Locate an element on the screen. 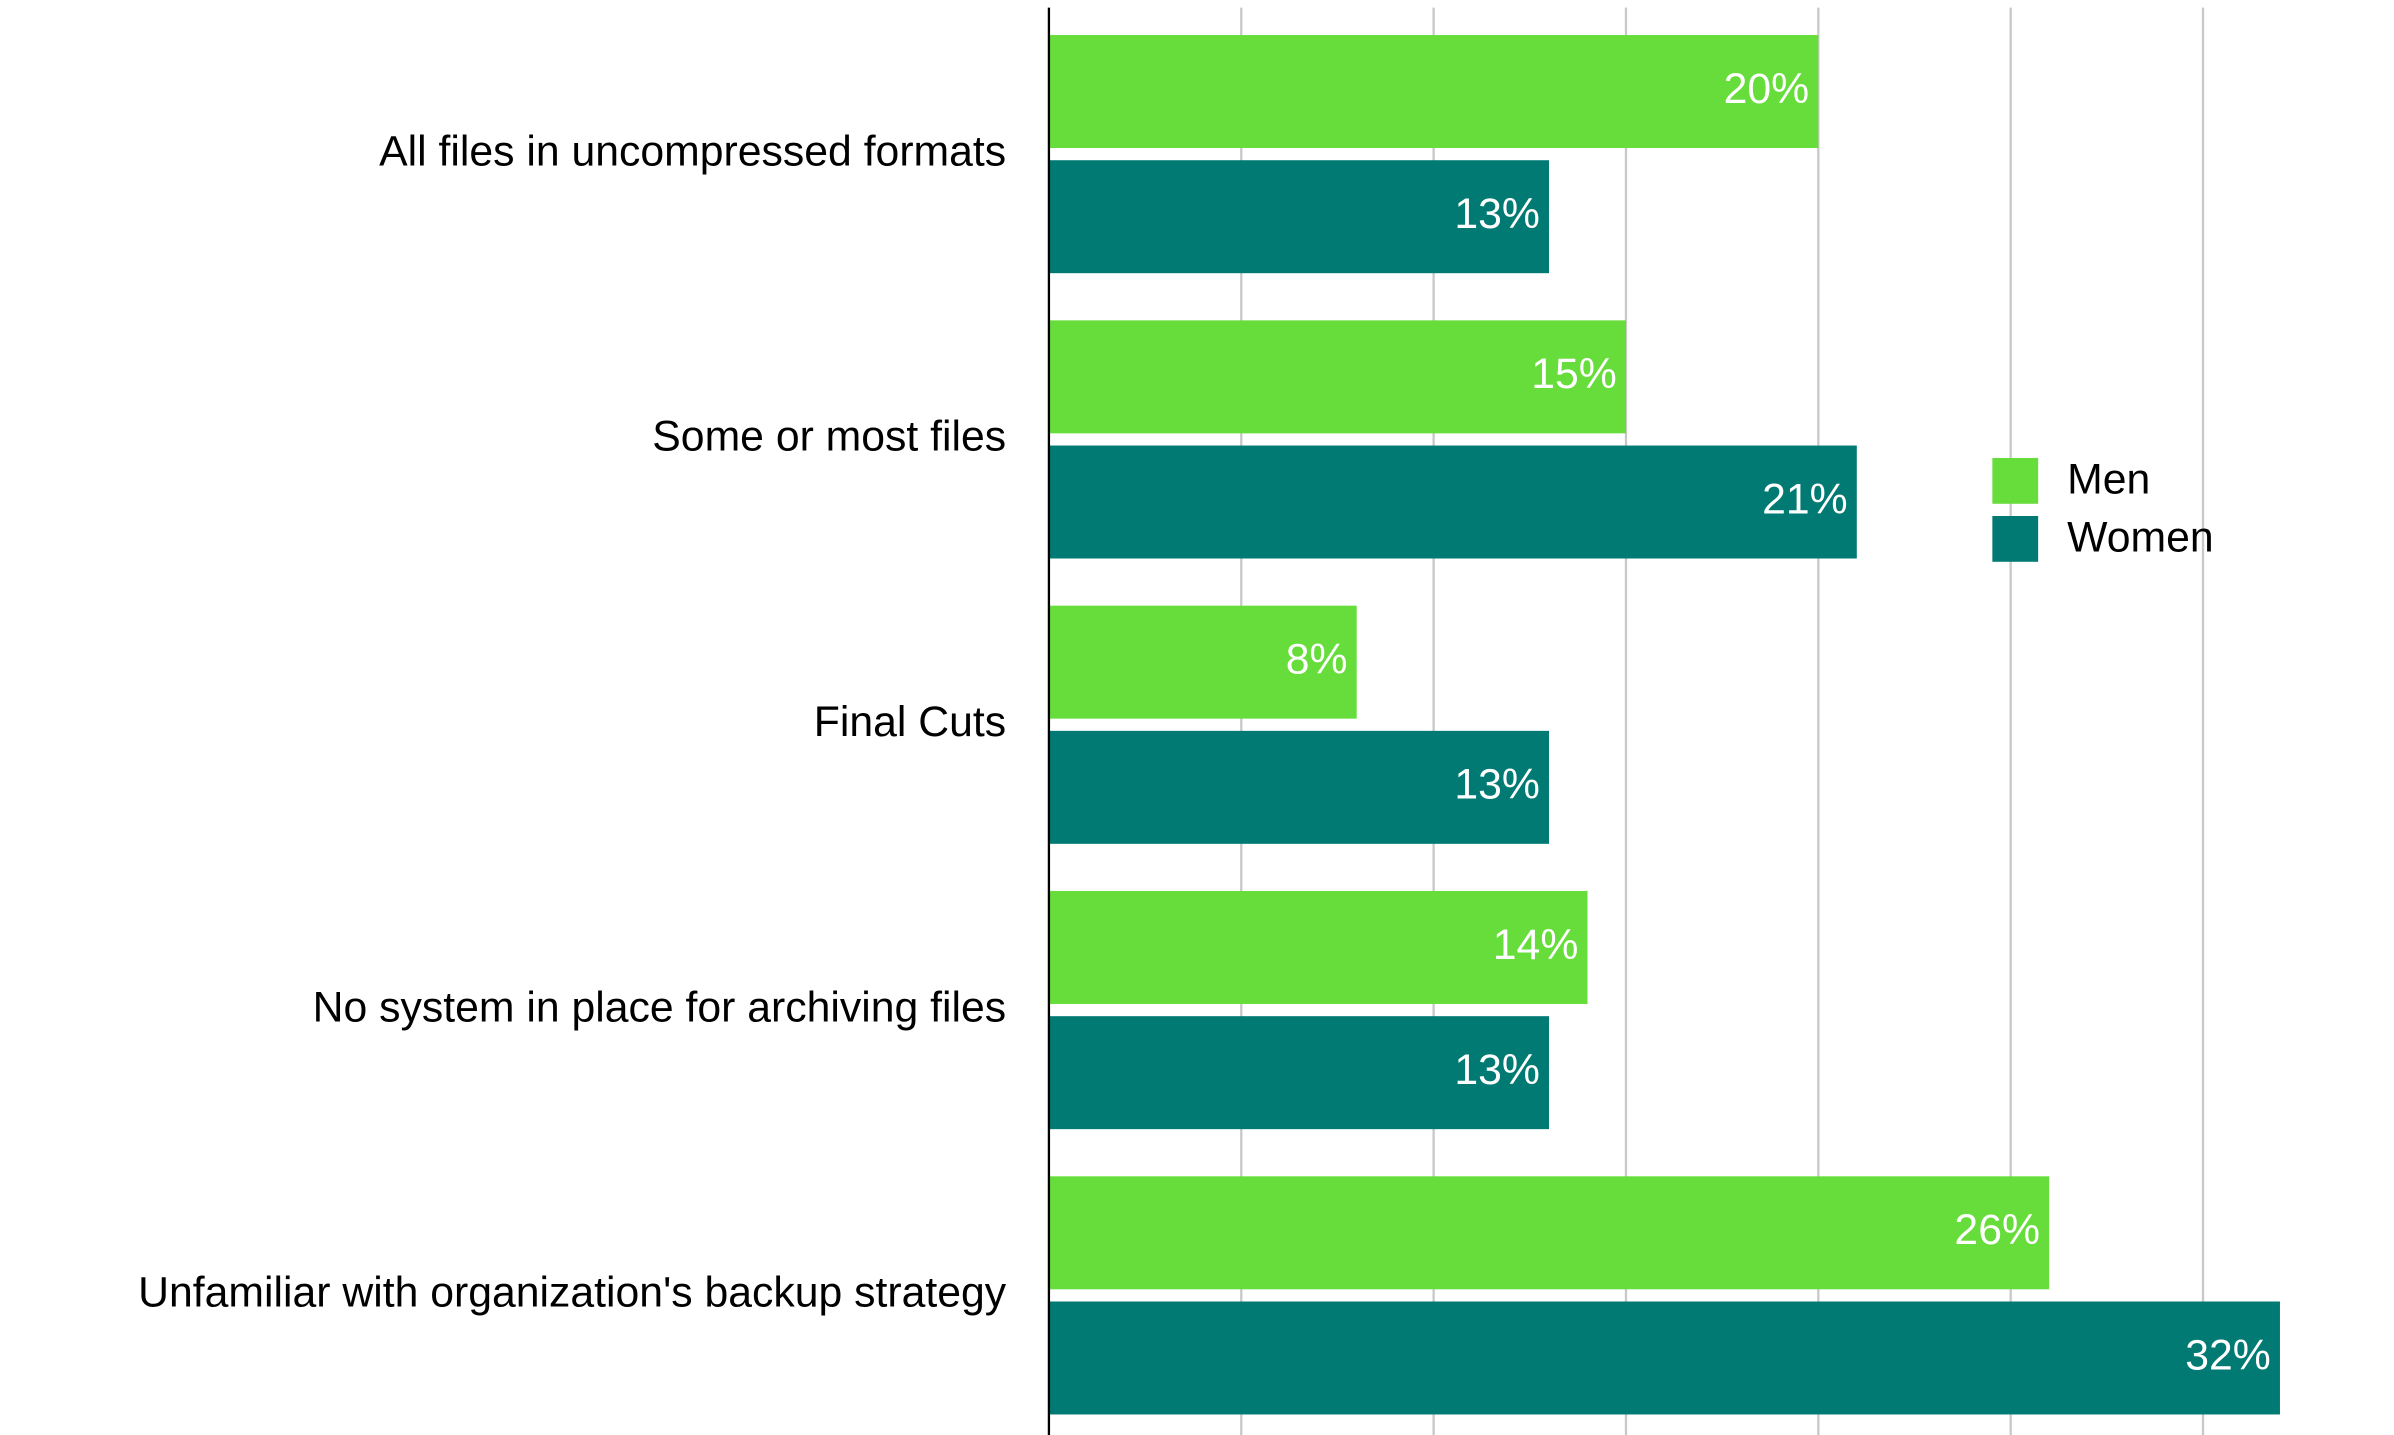  value-label: 26% is located at coordinates (1997, 1230).